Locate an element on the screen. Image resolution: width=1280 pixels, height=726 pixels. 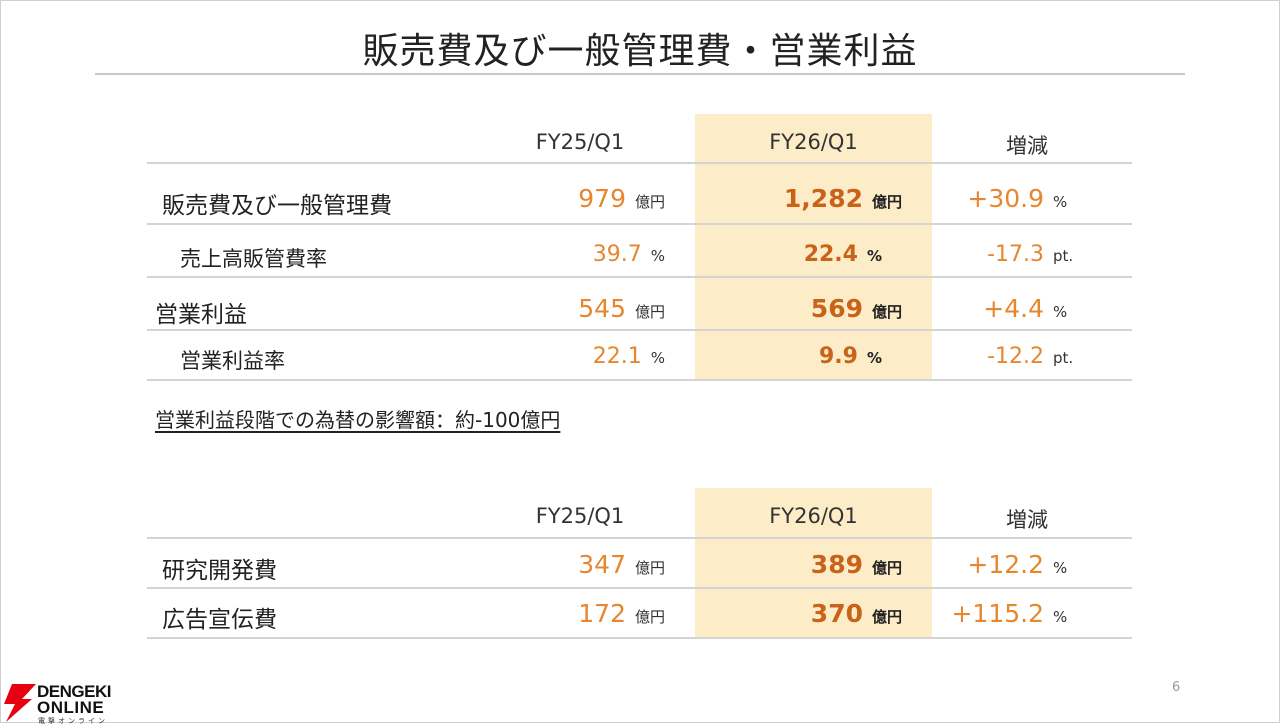
prev-cell: 545 億円 is located at coordinates (621, 308).